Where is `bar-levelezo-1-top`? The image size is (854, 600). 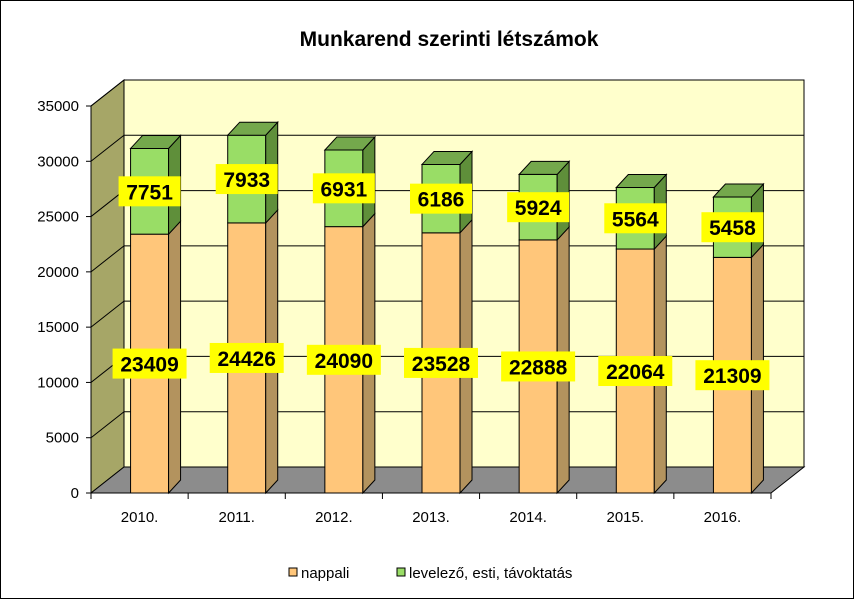
bar-levelezo-1-top is located at coordinates (252, 128).